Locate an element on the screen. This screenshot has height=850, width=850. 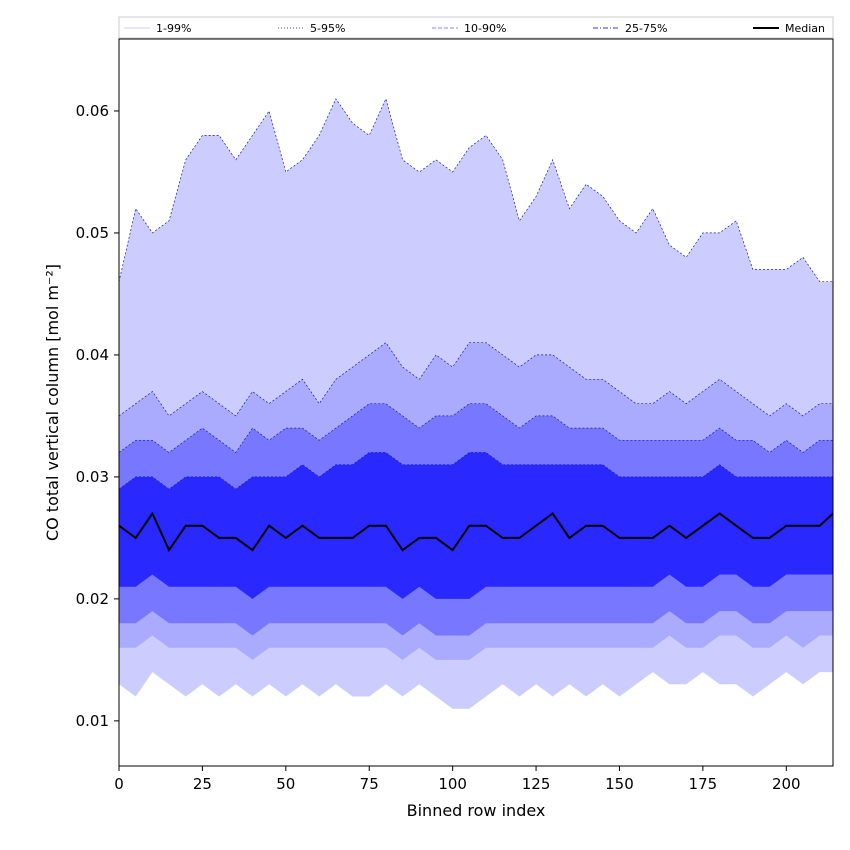
legend: 1-99% 5-95% 10-90% 25-75% Median is located at coordinates (476, 27).